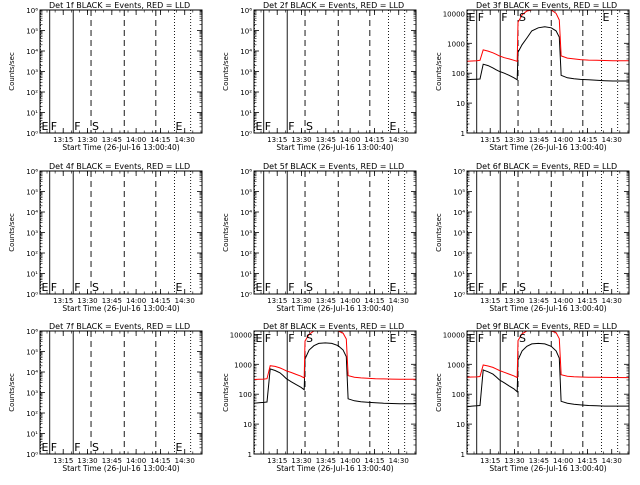 The image size is (640, 485). What do you see at coordinates (546, 5) in the screenshot?
I see `panel-title: Det 3f BLACK = Events, RED = LLD` at bounding box center [546, 5].